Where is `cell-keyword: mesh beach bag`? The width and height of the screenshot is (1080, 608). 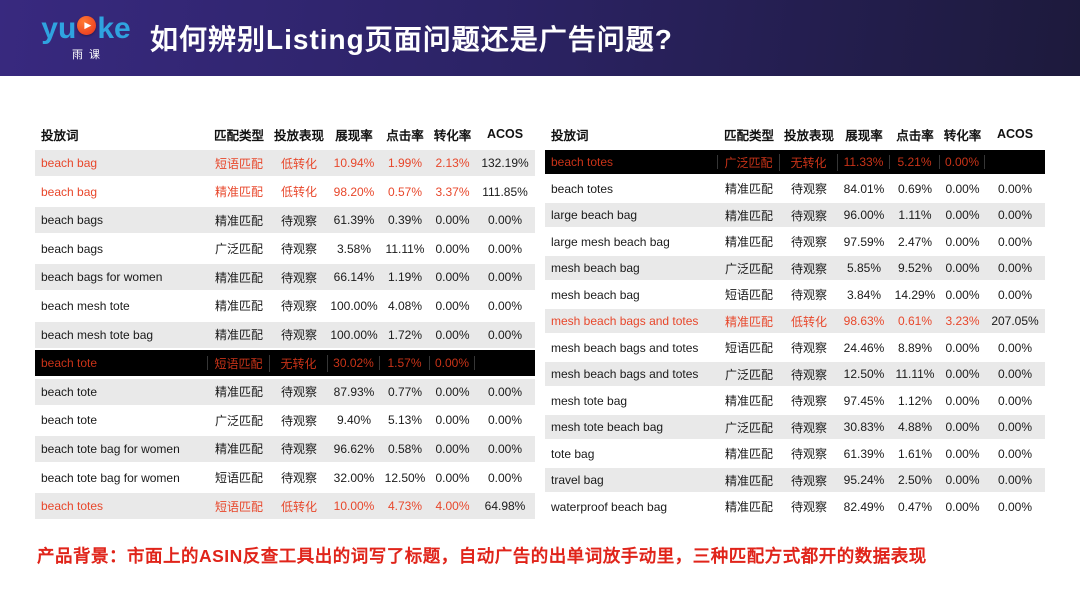 cell-keyword: mesh beach bag is located at coordinates (595, 294).